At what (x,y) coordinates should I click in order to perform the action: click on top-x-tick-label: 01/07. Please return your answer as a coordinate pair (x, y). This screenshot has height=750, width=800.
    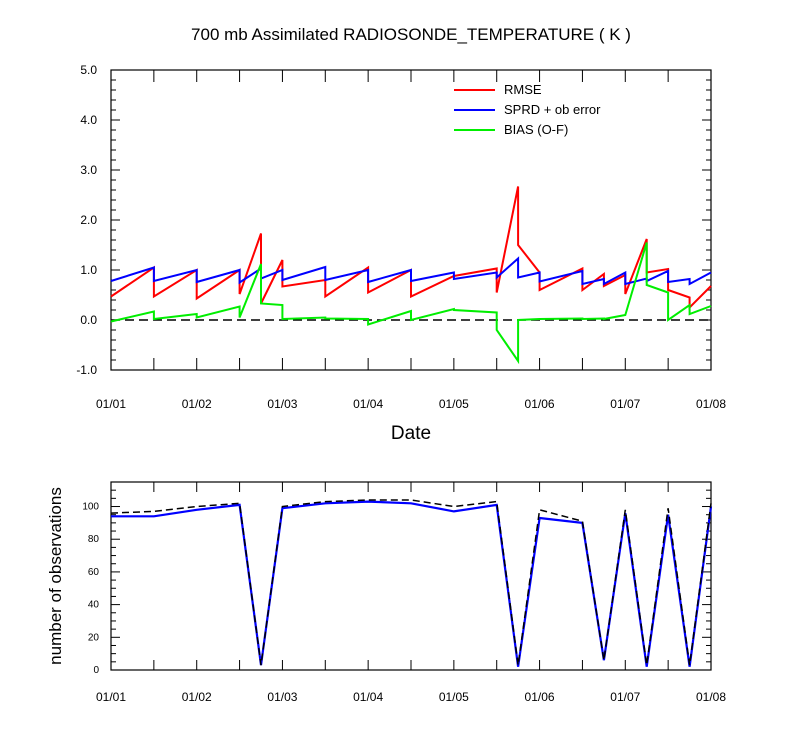
    Looking at the image, I should click on (625, 404).